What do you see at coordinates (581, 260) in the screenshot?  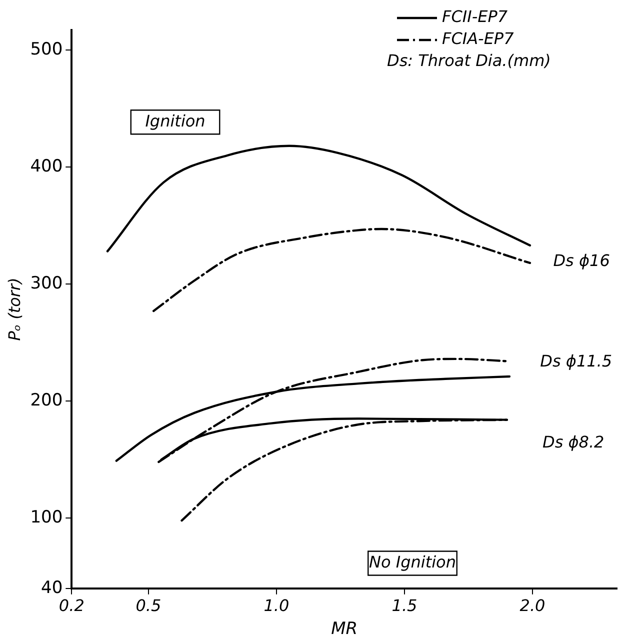 I see `annotation: Ds ϕ16` at bounding box center [581, 260].